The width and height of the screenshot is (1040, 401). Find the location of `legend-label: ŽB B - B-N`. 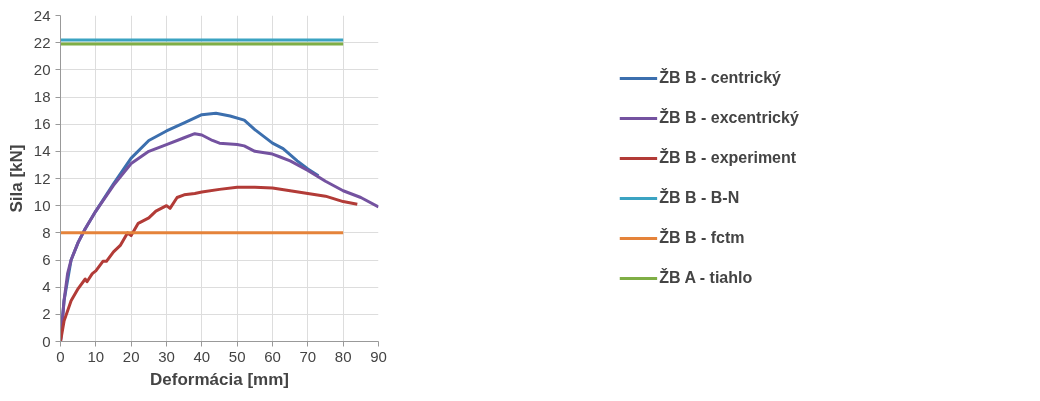

legend-label: ŽB B - B-N is located at coordinates (699, 198).